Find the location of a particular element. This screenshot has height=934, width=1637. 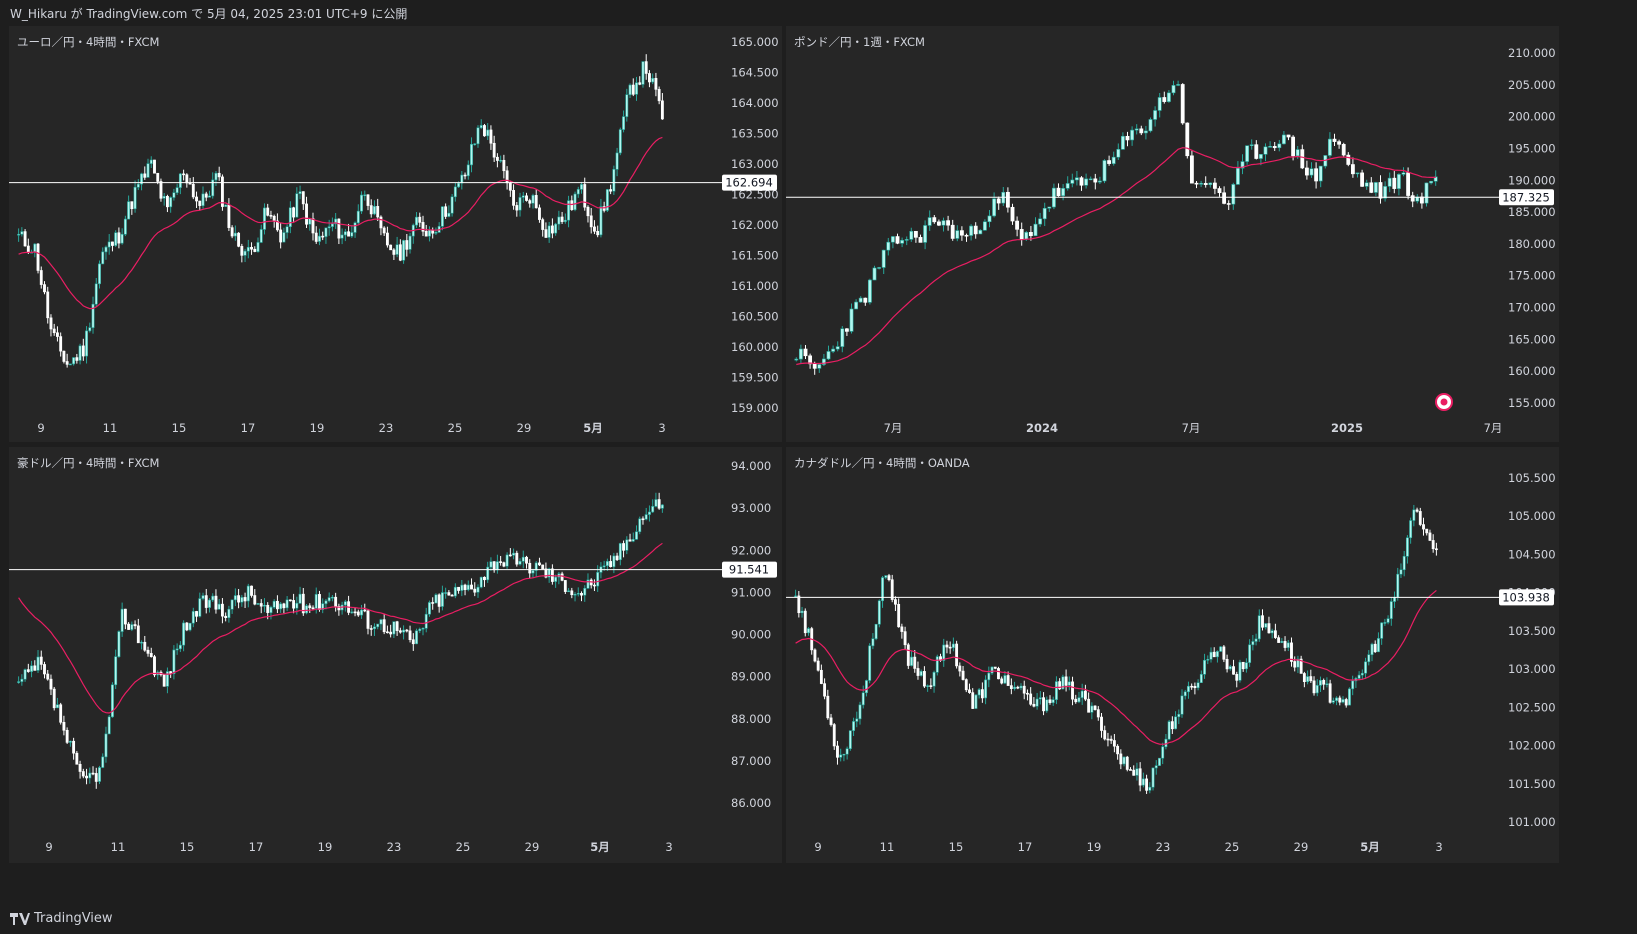

x-tick-label: 3 is located at coordinates (661, 428).